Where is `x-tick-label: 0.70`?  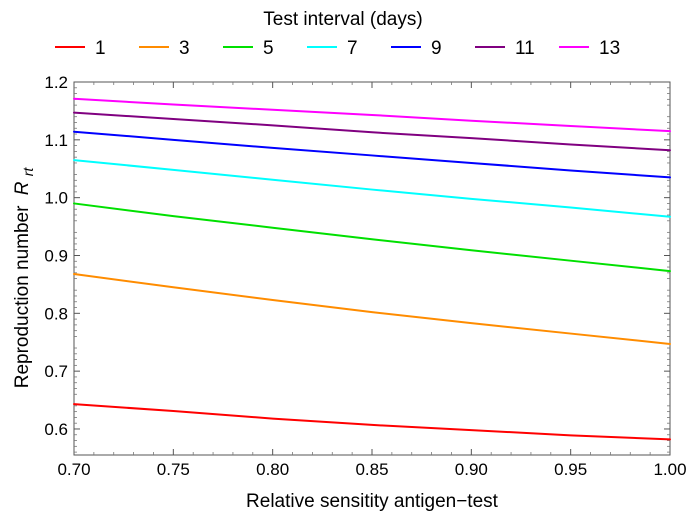
x-tick-label: 0.70 is located at coordinates (73, 469).